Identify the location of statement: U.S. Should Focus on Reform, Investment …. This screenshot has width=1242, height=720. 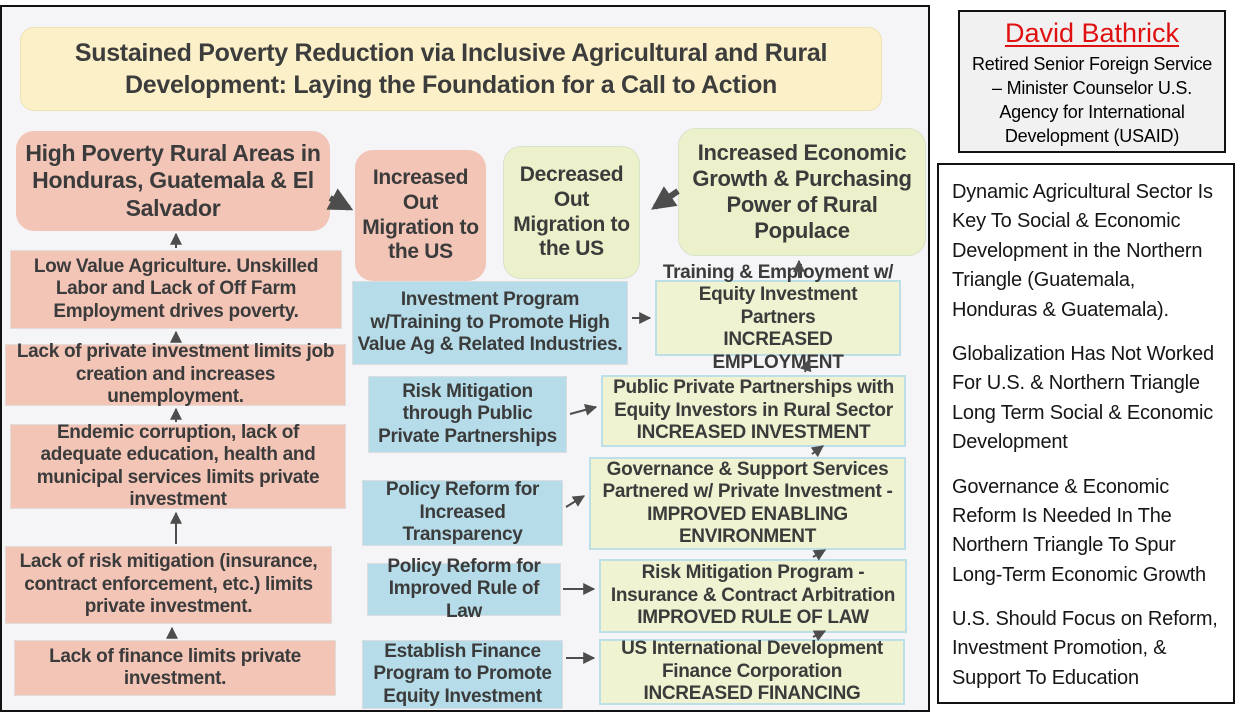
(1085, 648).